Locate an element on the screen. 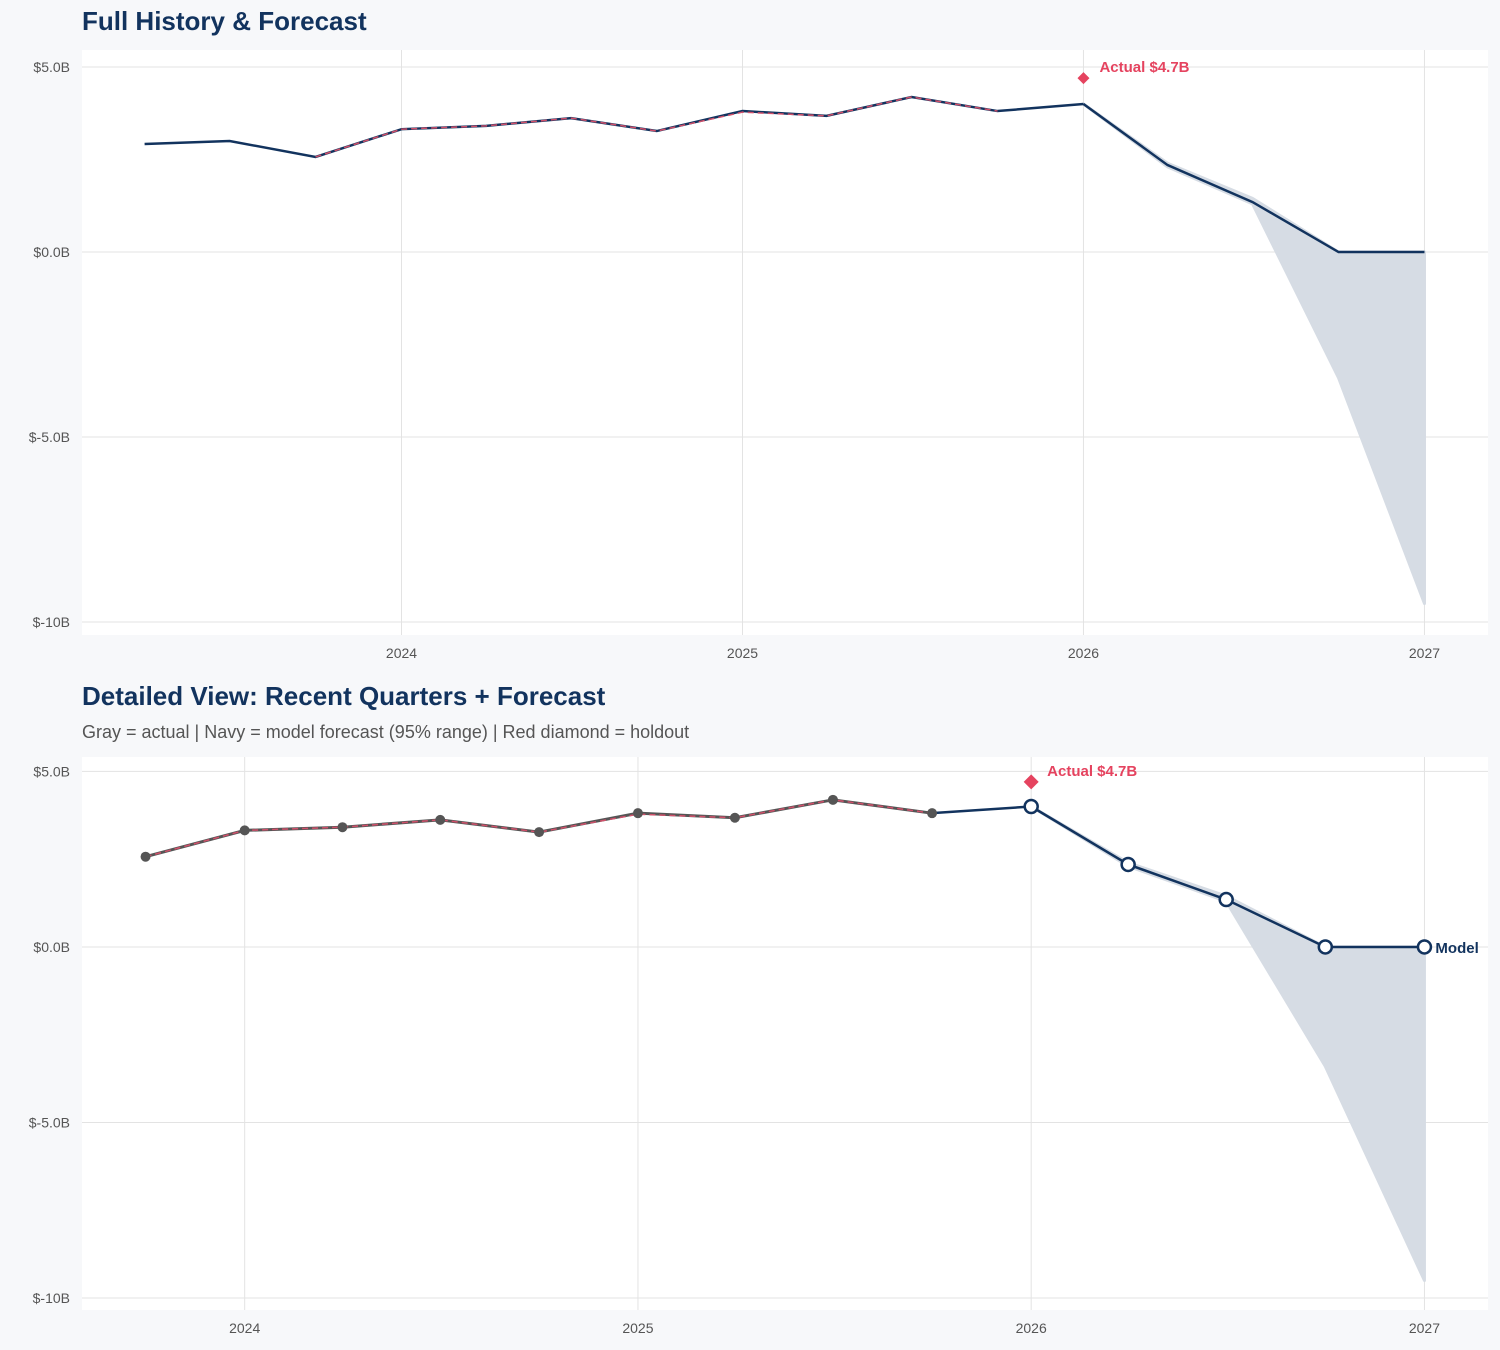  chart-1-title: Full History & Forecast is located at coordinates (224, 21).